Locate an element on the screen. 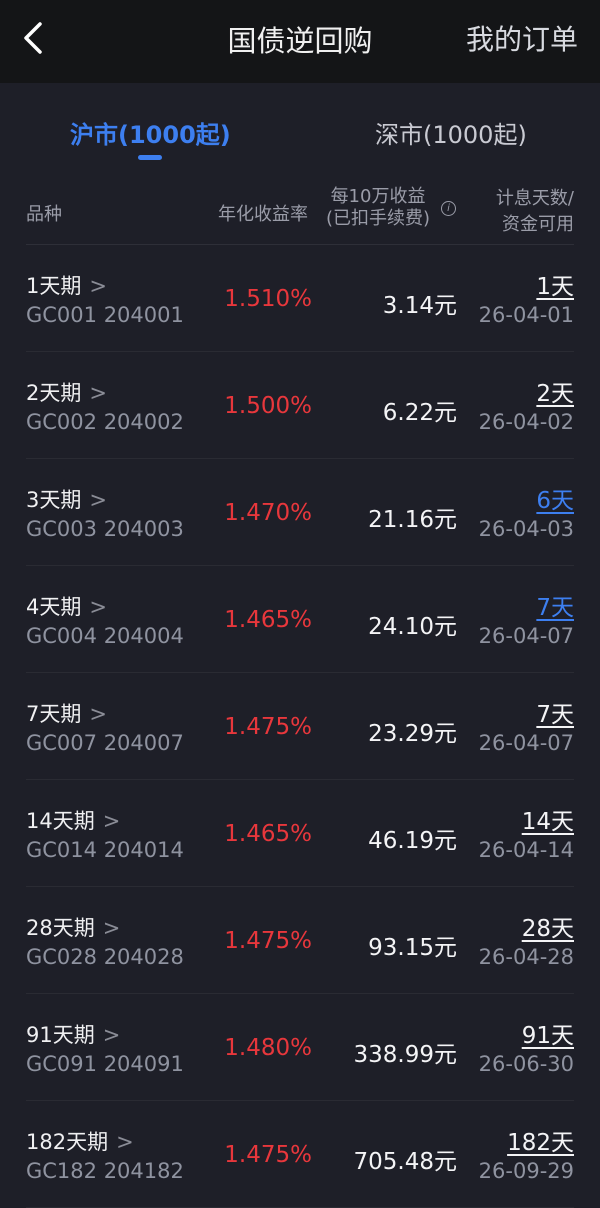  product-name: 3天期 > is located at coordinates (66, 499).